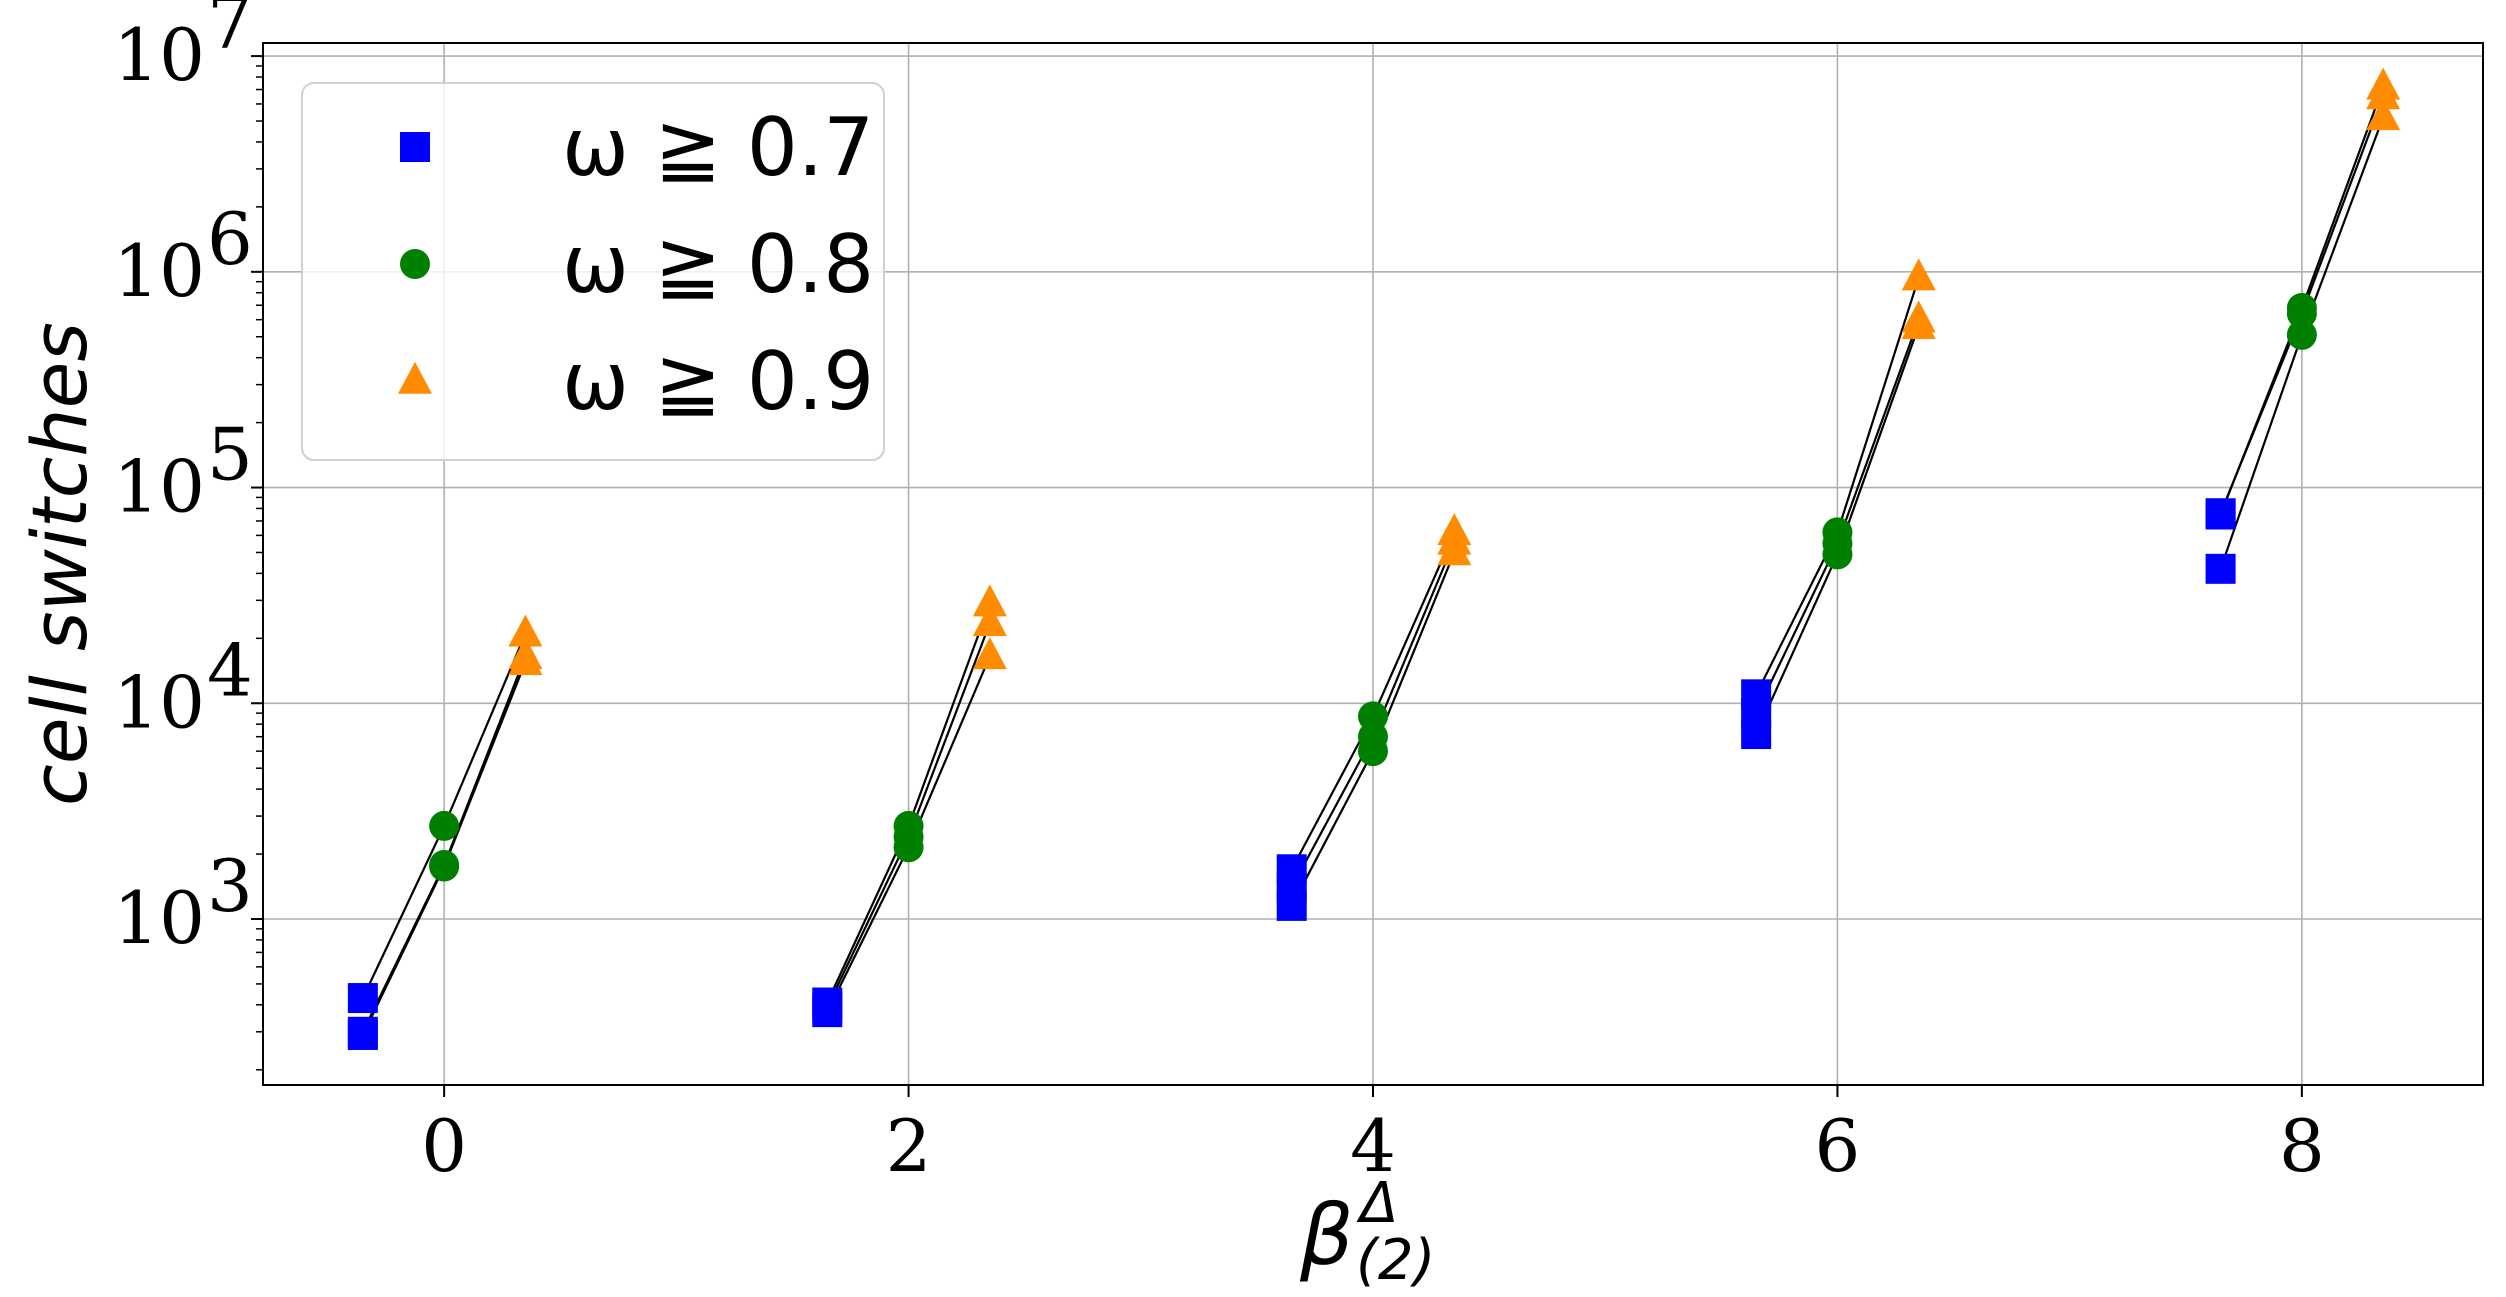  I want to click on legend: ω ≧ 0.7 ω ≧ 0.8 ω ≧ 0.9, so click(593, 271).